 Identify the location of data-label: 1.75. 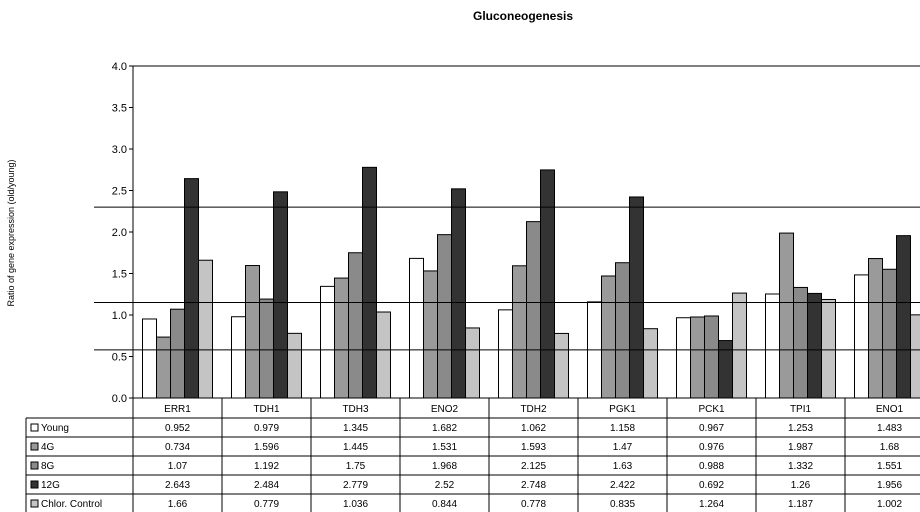
(356, 466).